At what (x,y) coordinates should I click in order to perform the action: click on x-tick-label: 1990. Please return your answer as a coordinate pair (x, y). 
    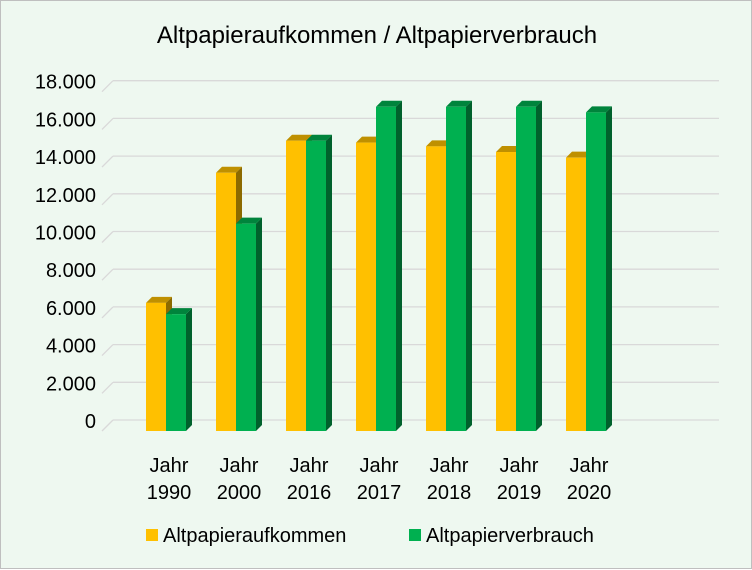
    Looking at the image, I should click on (169, 493).